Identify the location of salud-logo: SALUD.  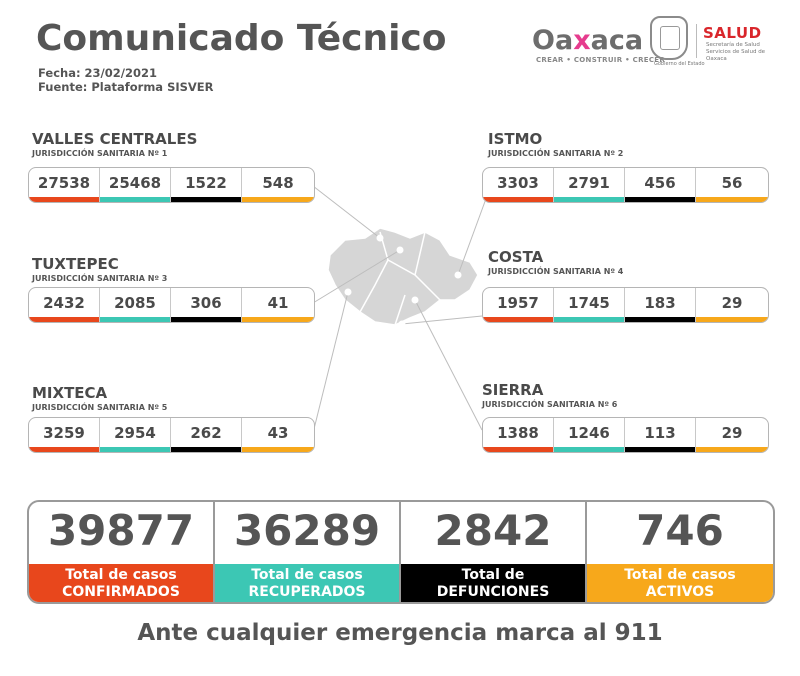
(732, 33).